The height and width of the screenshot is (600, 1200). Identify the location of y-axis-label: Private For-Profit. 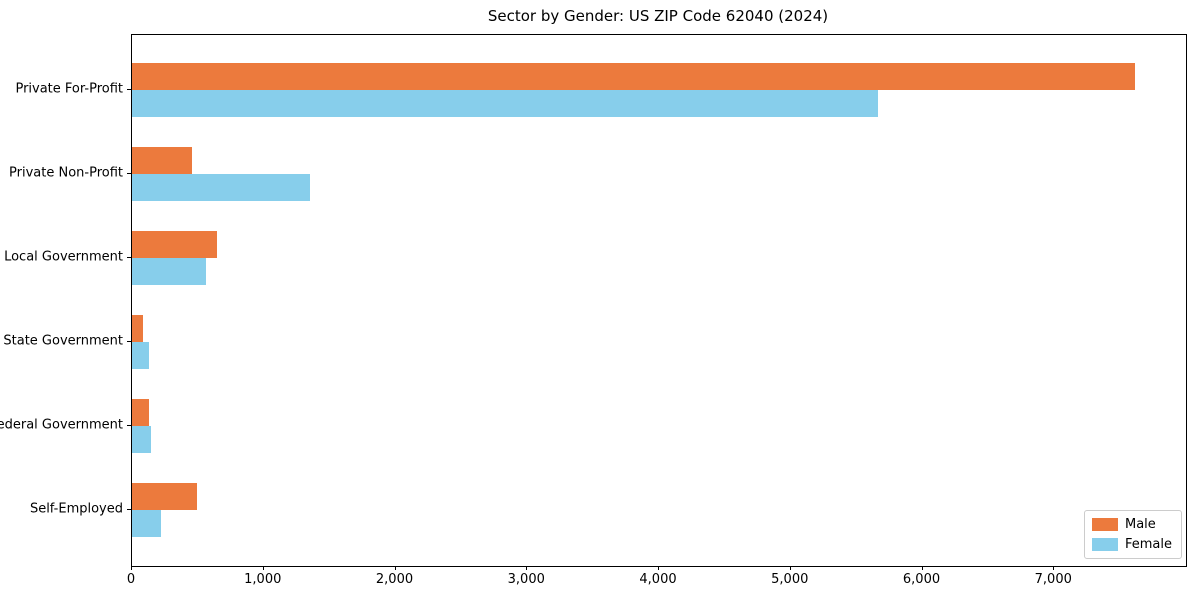
(69, 88).